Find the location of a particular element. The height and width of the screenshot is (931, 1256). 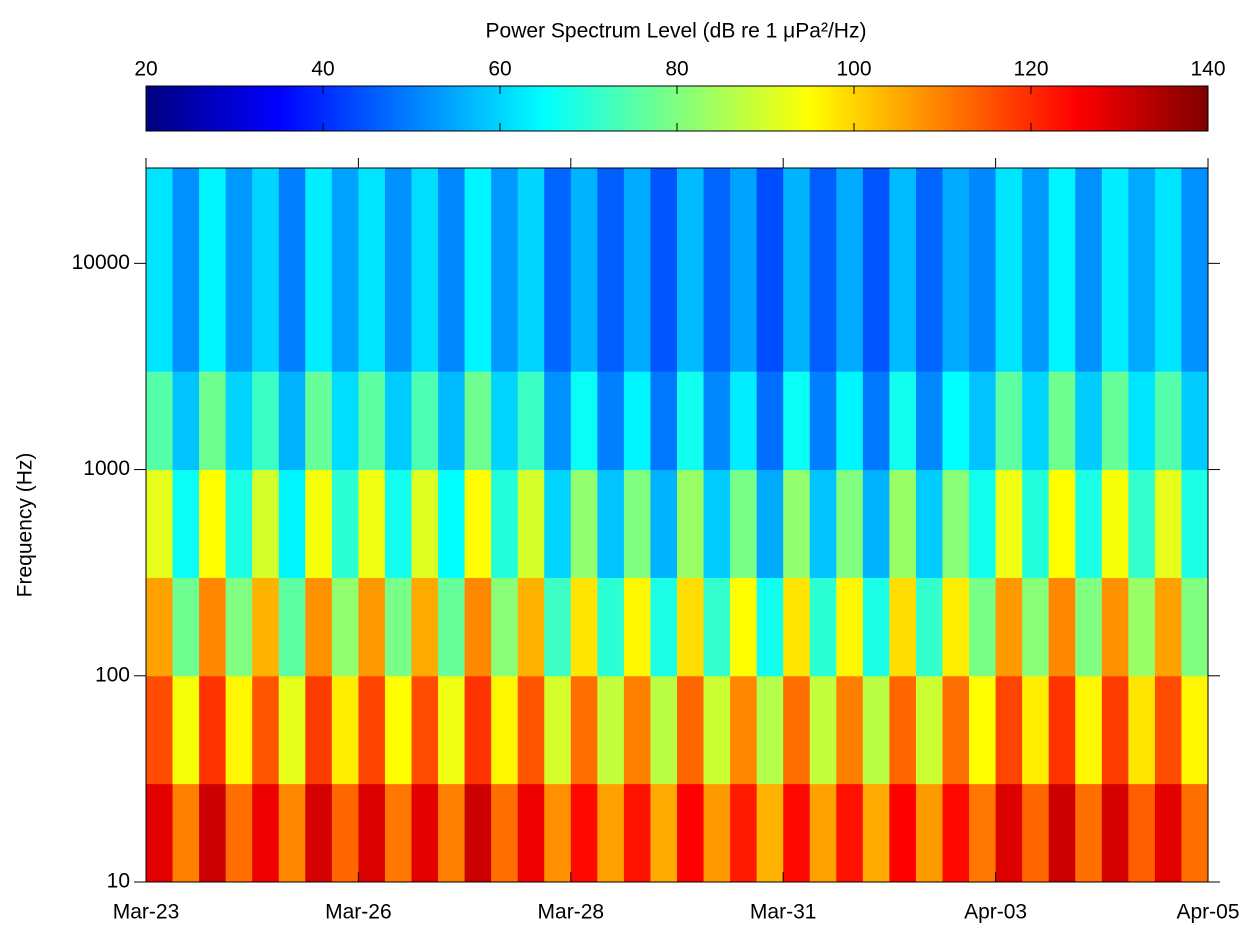

chart-title: Power Spectrum Level (dB re 1 μPa²/Hz) is located at coordinates (676, 31).